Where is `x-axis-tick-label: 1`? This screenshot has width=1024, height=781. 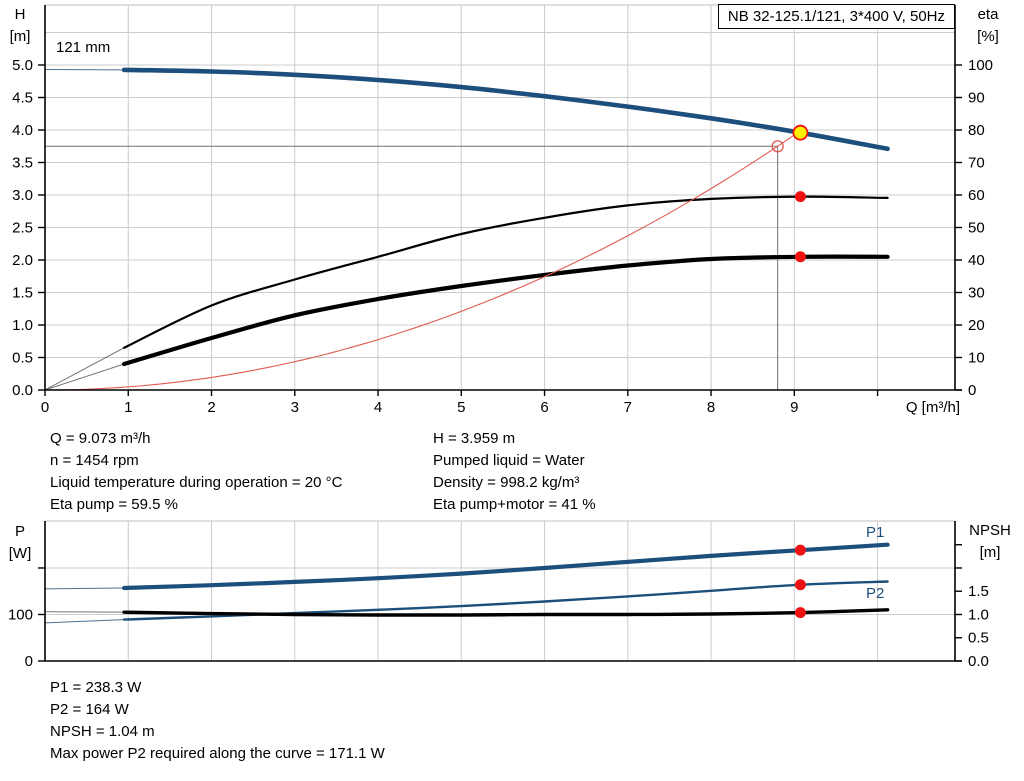 x-axis-tick-label: 1 is located at coordinates (128, 407).